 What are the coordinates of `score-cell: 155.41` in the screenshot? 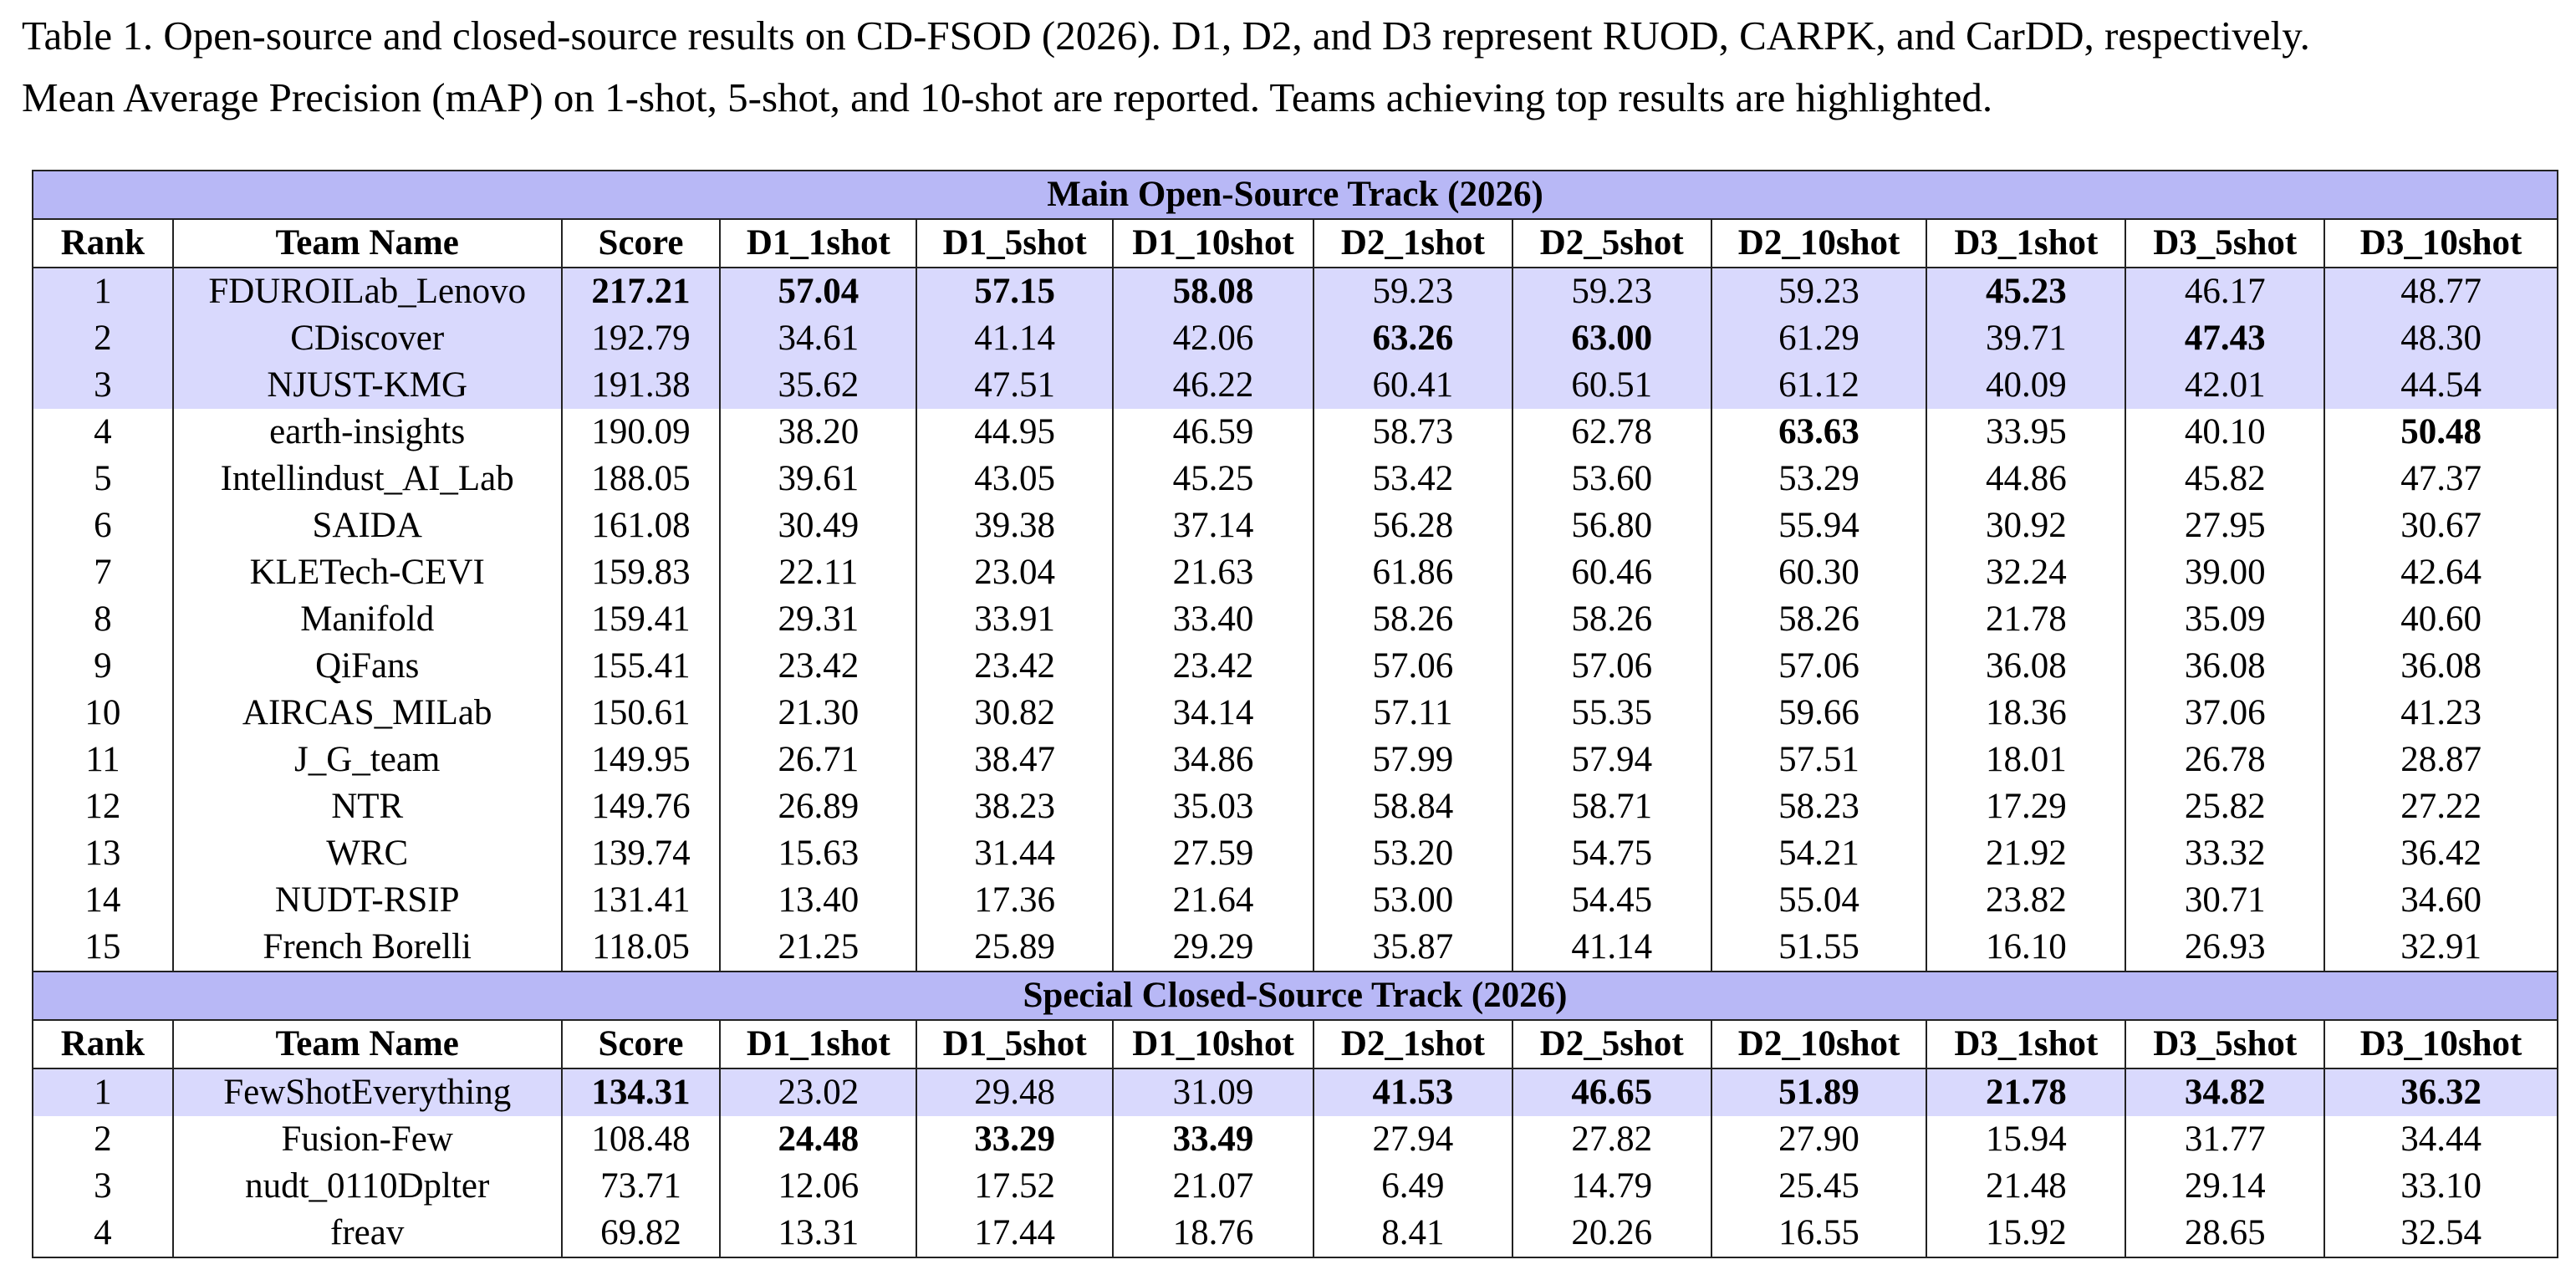 It's located at (641, 666).